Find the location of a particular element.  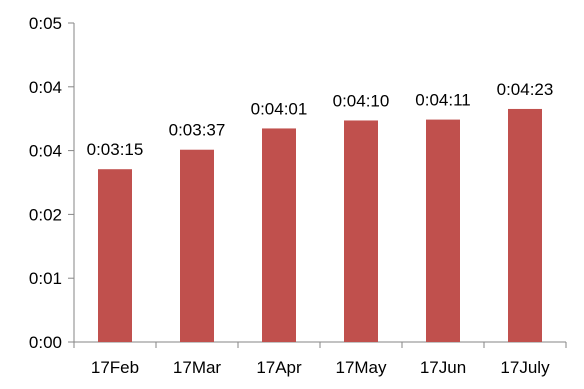

data-label: 0:03:37 is located at coordinates (197, 130).